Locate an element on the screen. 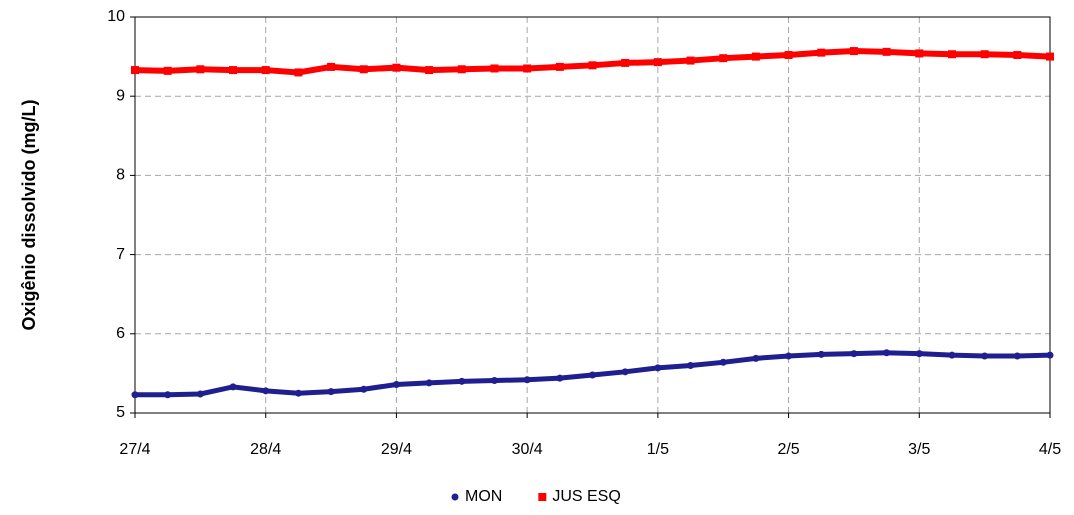 Image resolution: width=1074 pixels, height=515 pixels. y-tick-label: 8 is located at coordinates (120, 175).